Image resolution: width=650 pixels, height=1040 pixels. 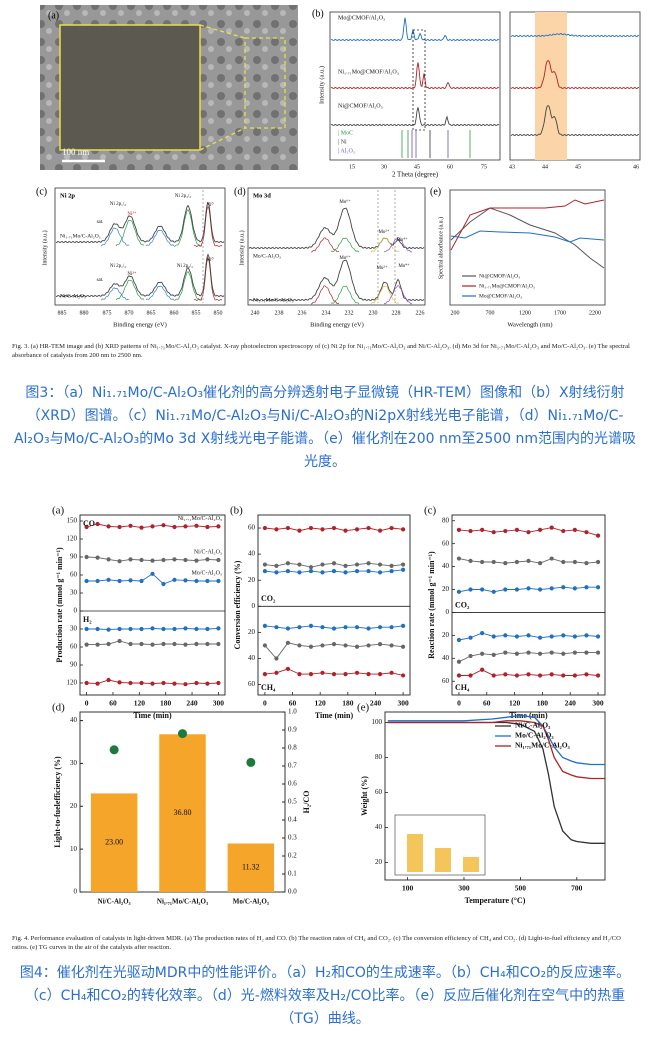 I want to click on label: 200, so click(x=455, y=313).